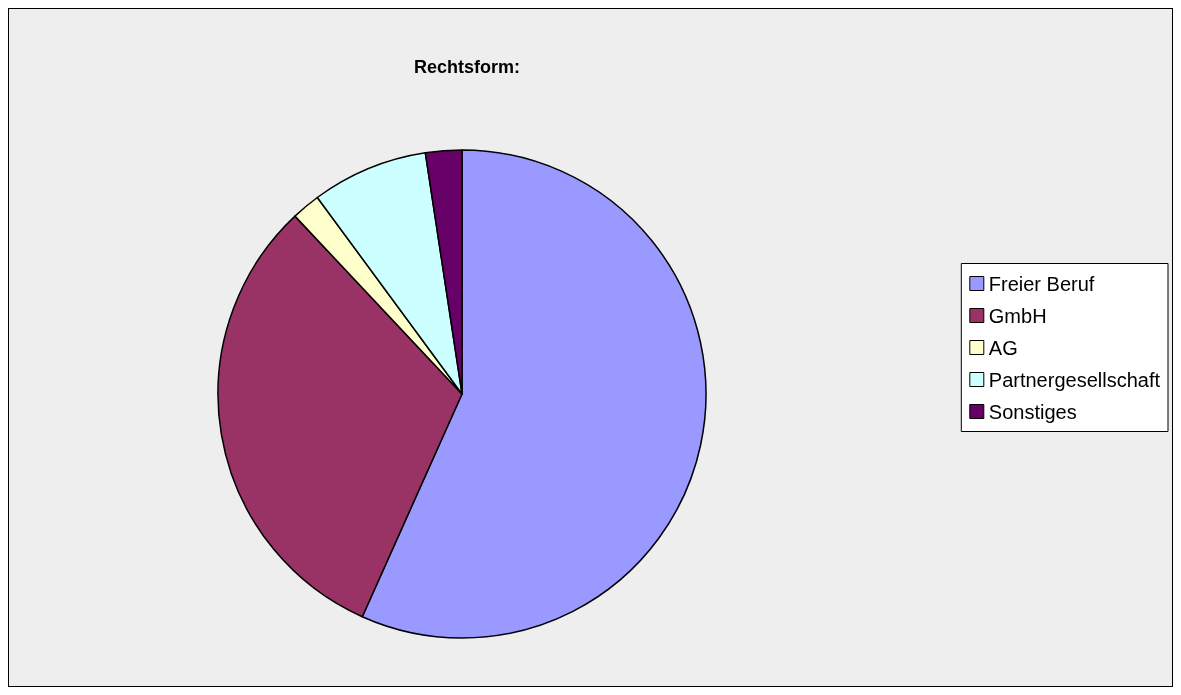 The width and height of the screenshot is (1181, 695). What do you see at coordinates (1003, 347) in the screenshot?
I see `legend-label: AG` at bounding box center [1003, 347].